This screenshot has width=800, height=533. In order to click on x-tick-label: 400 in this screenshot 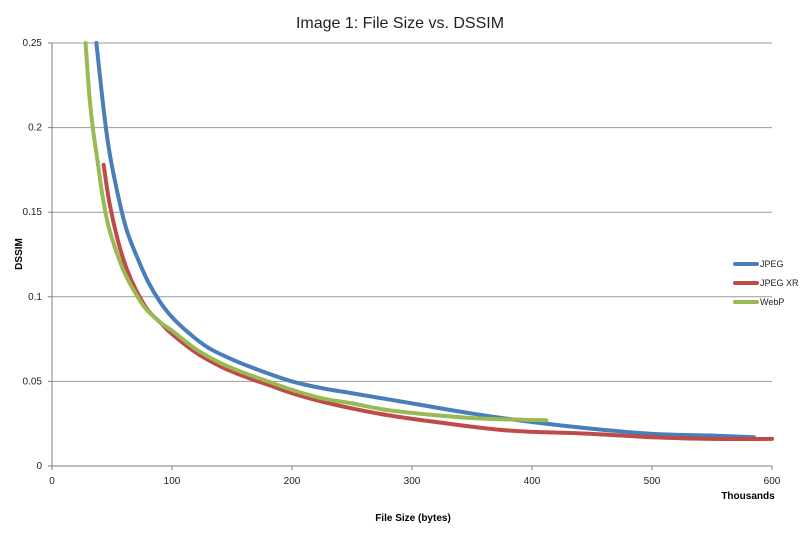, I will do `click(532, 481)`.